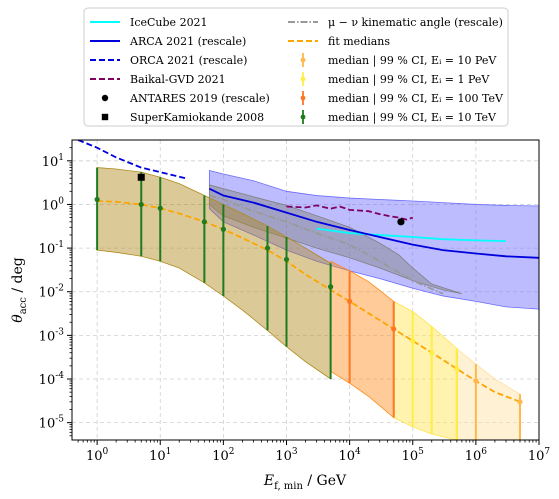 This screenshot has height=499, width=559. Describe the element at coordinates (476, 455) in the screenshot. I see `x-tick-label: 106` at that location.